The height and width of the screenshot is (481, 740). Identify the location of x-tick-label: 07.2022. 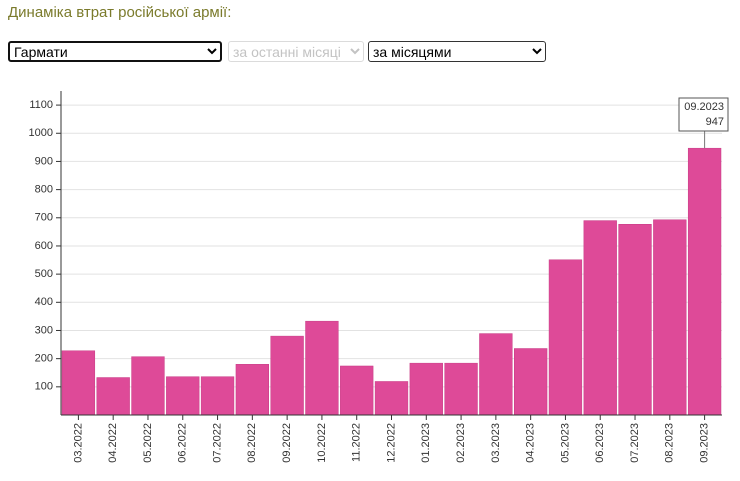
(217, 443).